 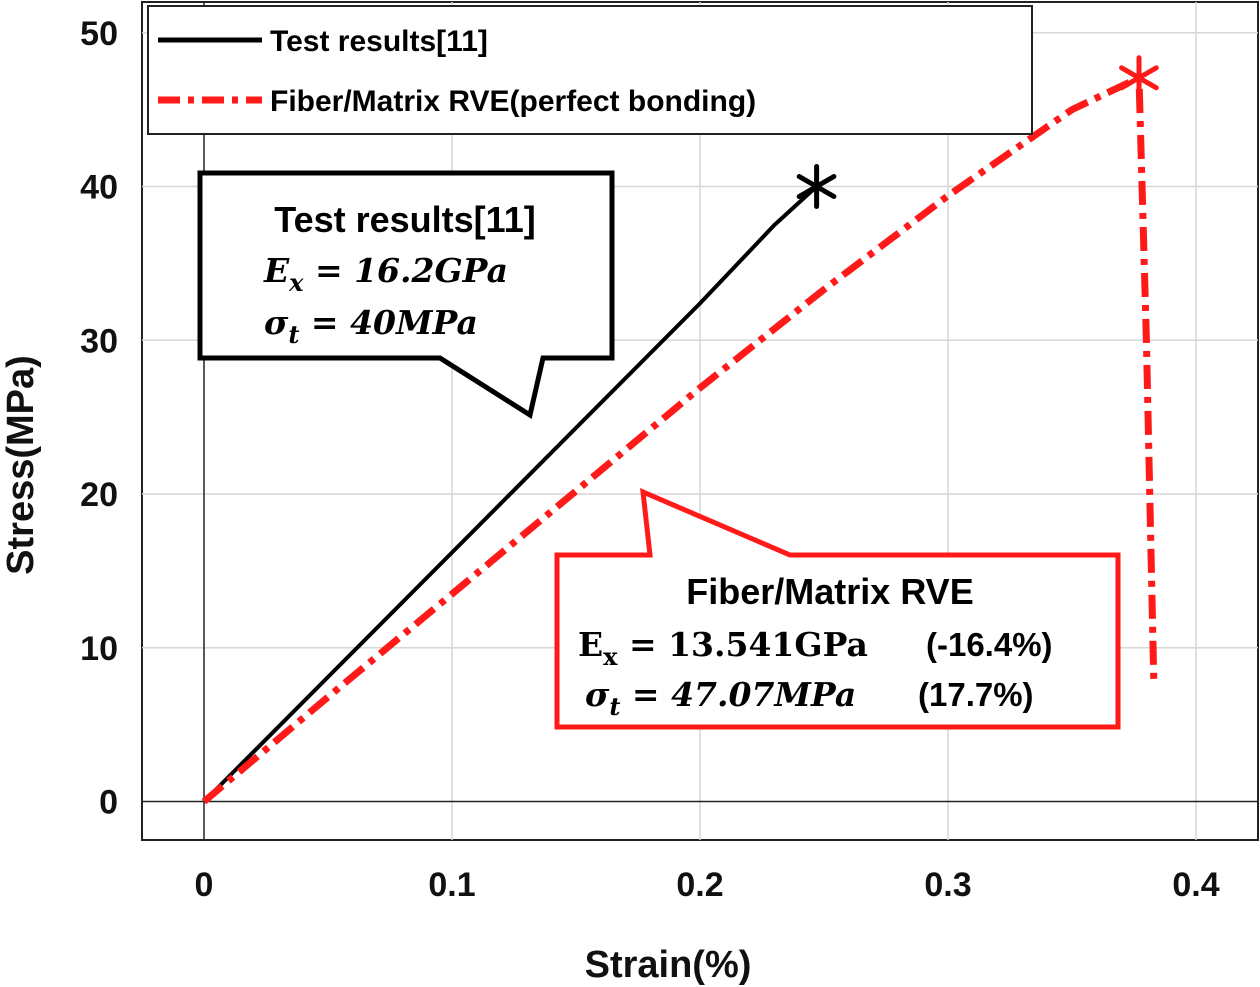 I want to click on y-tick-label-2: 20, so click(x=99, y=495).